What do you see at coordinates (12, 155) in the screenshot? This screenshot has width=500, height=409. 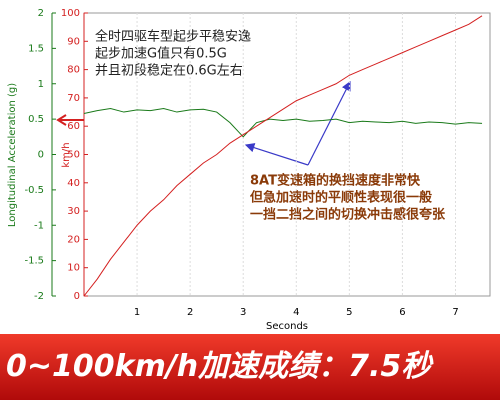 I see `y-axis-label: Longitudinal Acceleration (g)` at bounding box center [12, 155].